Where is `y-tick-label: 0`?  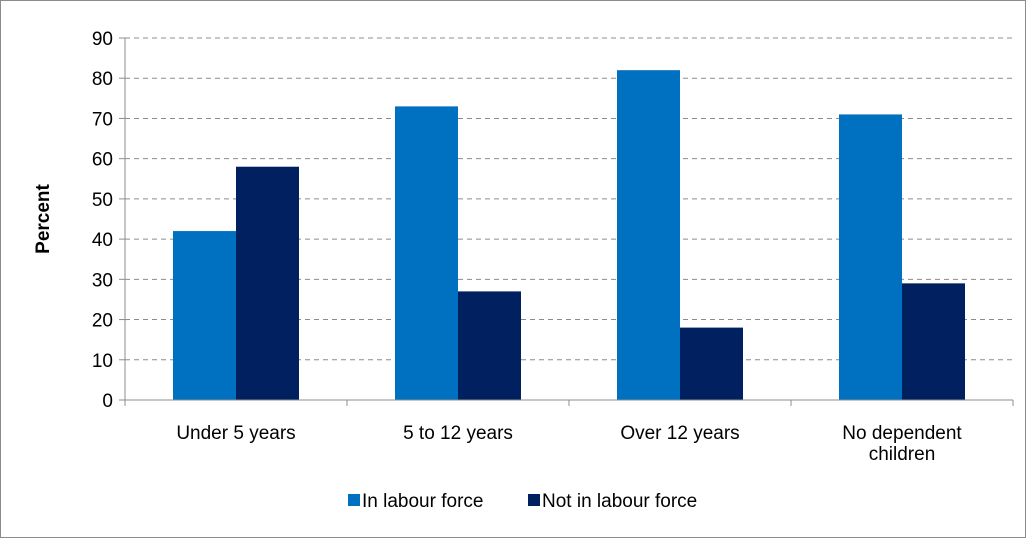 y-tick-label: 0 is located at coordinates (107, 401).